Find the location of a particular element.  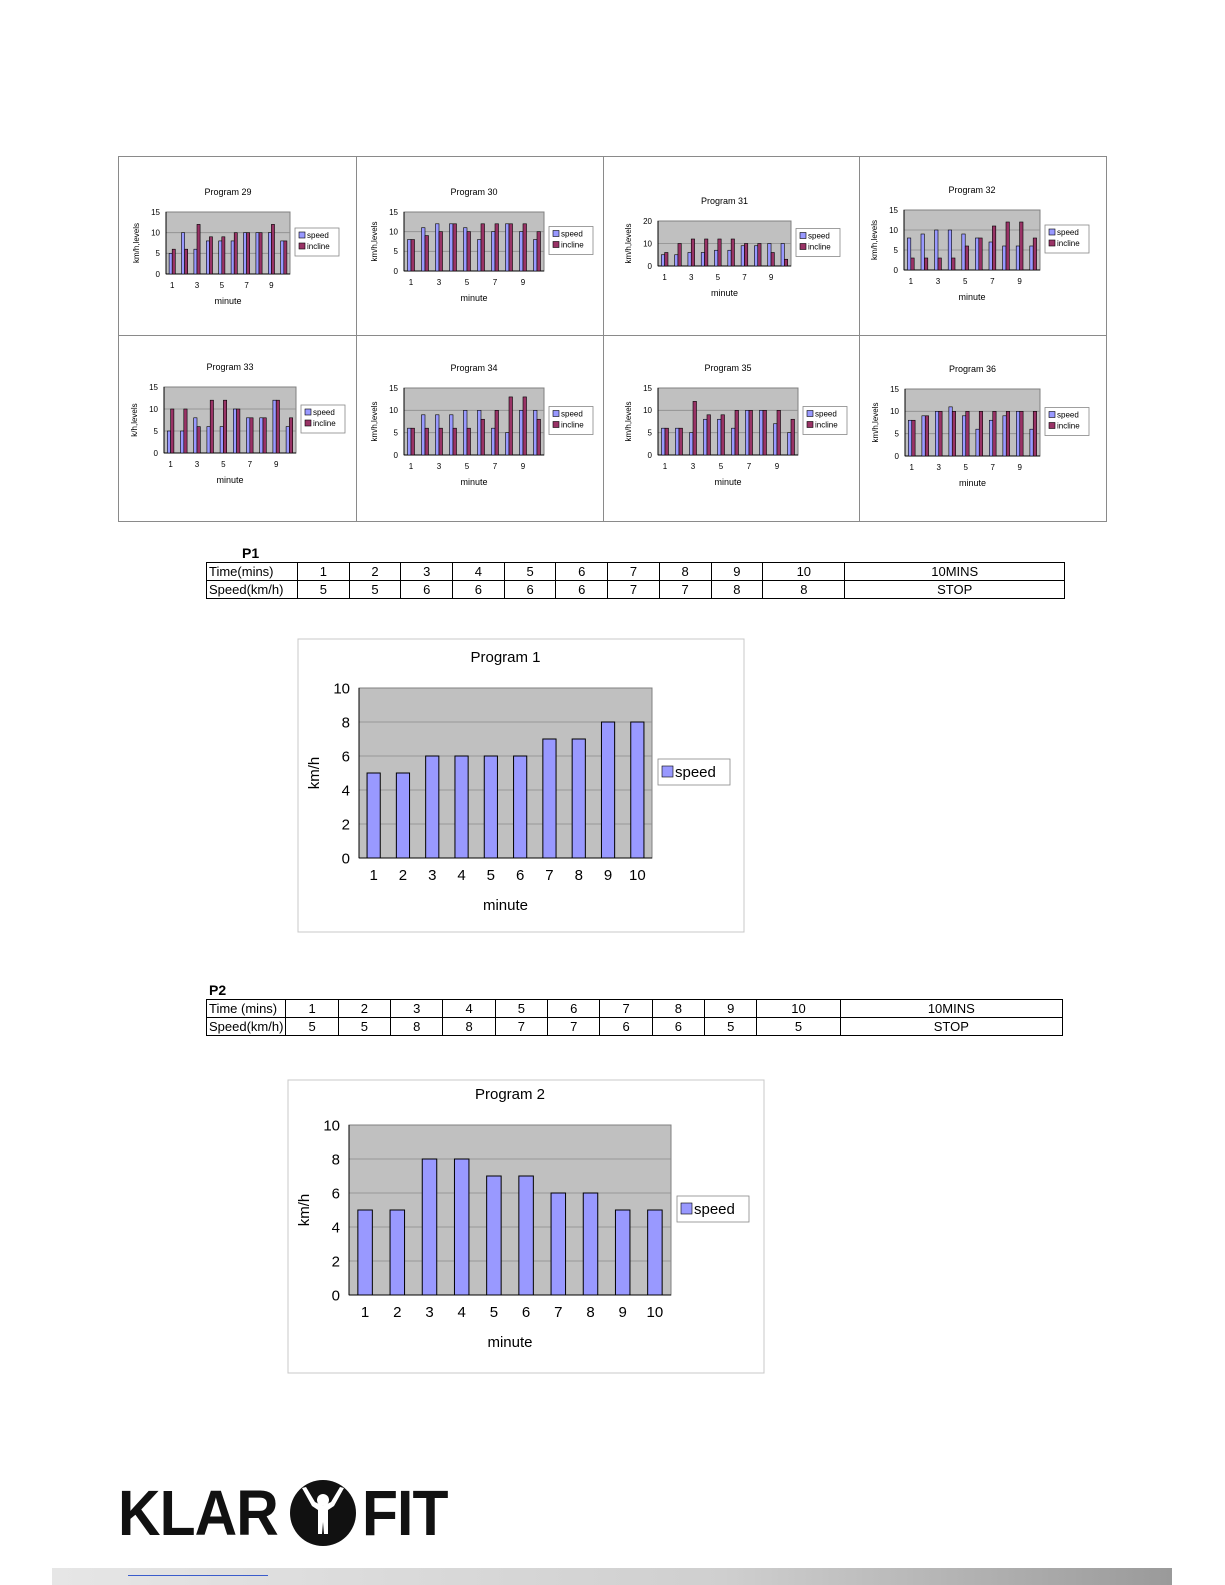

y-tick-label: 10 is located at coordinates (393, 231).